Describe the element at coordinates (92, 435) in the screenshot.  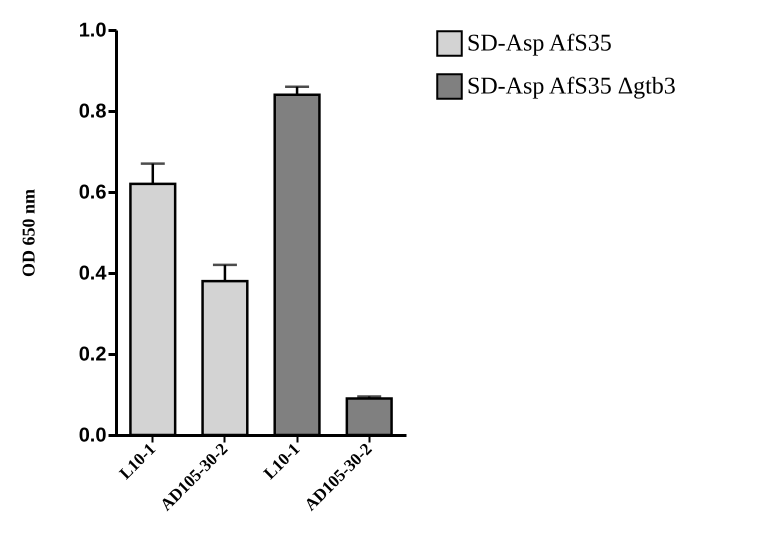
I see `y-tick-label: 0.0` at that location.